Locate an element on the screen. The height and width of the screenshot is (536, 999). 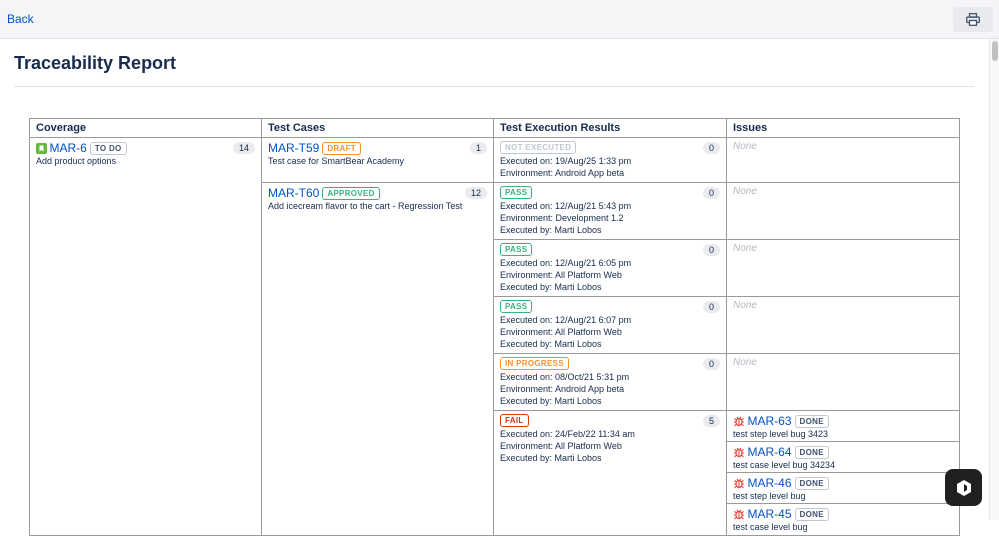
executed-on: Executed on: 12/Aug/21 6:07 pm is located at coordinates (566, 320).